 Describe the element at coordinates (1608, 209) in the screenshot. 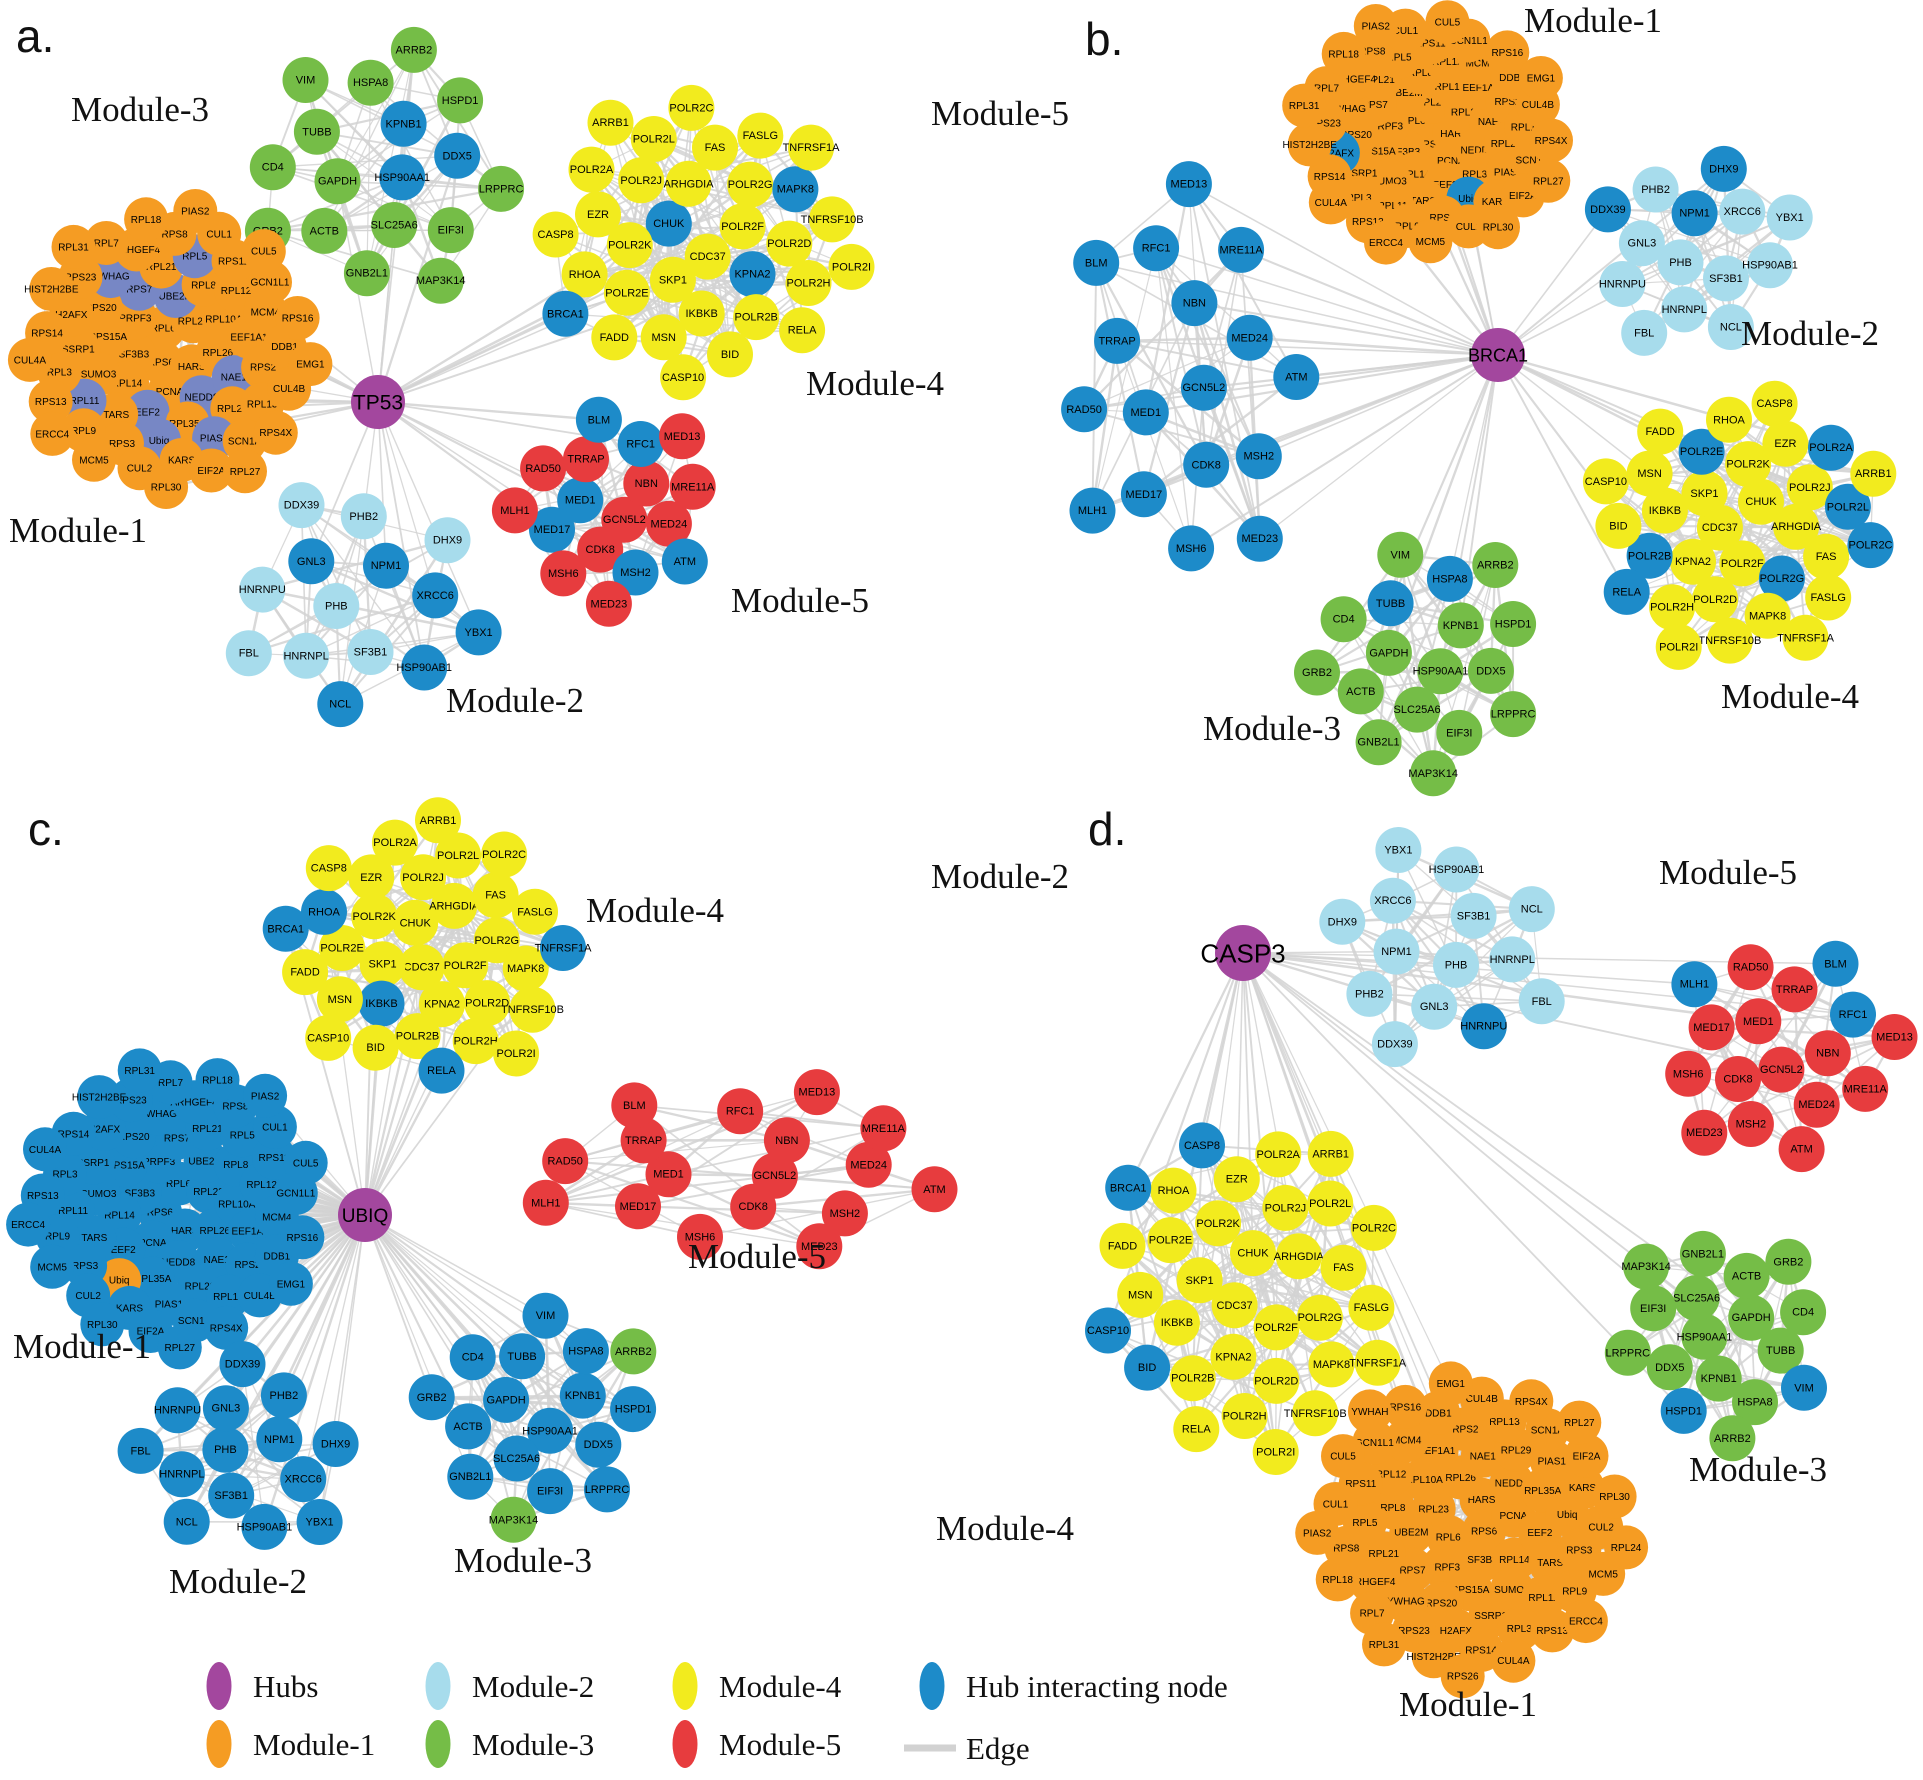

I see `network-node: DDX39` at that location.